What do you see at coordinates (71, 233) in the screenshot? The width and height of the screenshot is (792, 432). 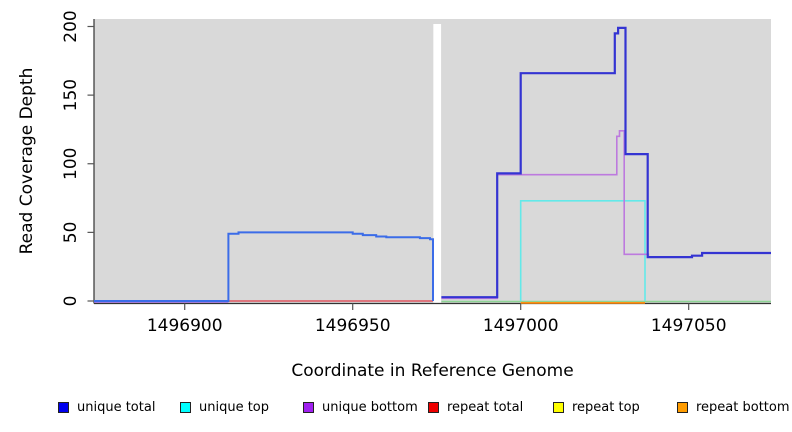 I see `y-tick-label: 50` at bounding box center [71, 233].